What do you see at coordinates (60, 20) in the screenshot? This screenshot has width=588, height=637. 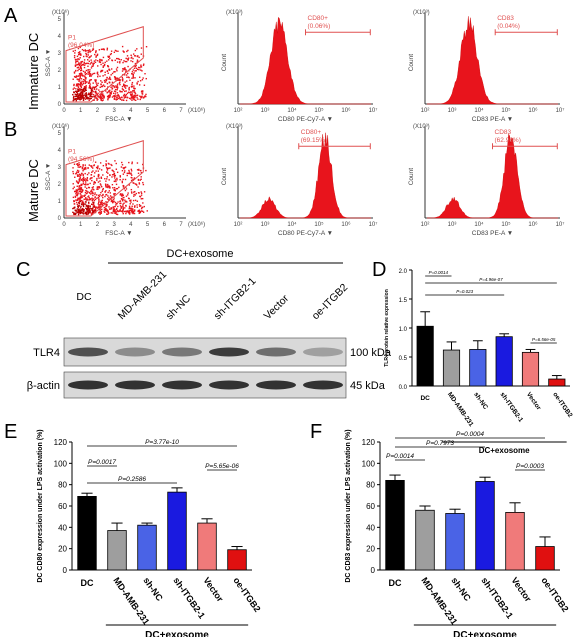 I see `scatter-y-tick: 5` at bounding box center [60, 20].